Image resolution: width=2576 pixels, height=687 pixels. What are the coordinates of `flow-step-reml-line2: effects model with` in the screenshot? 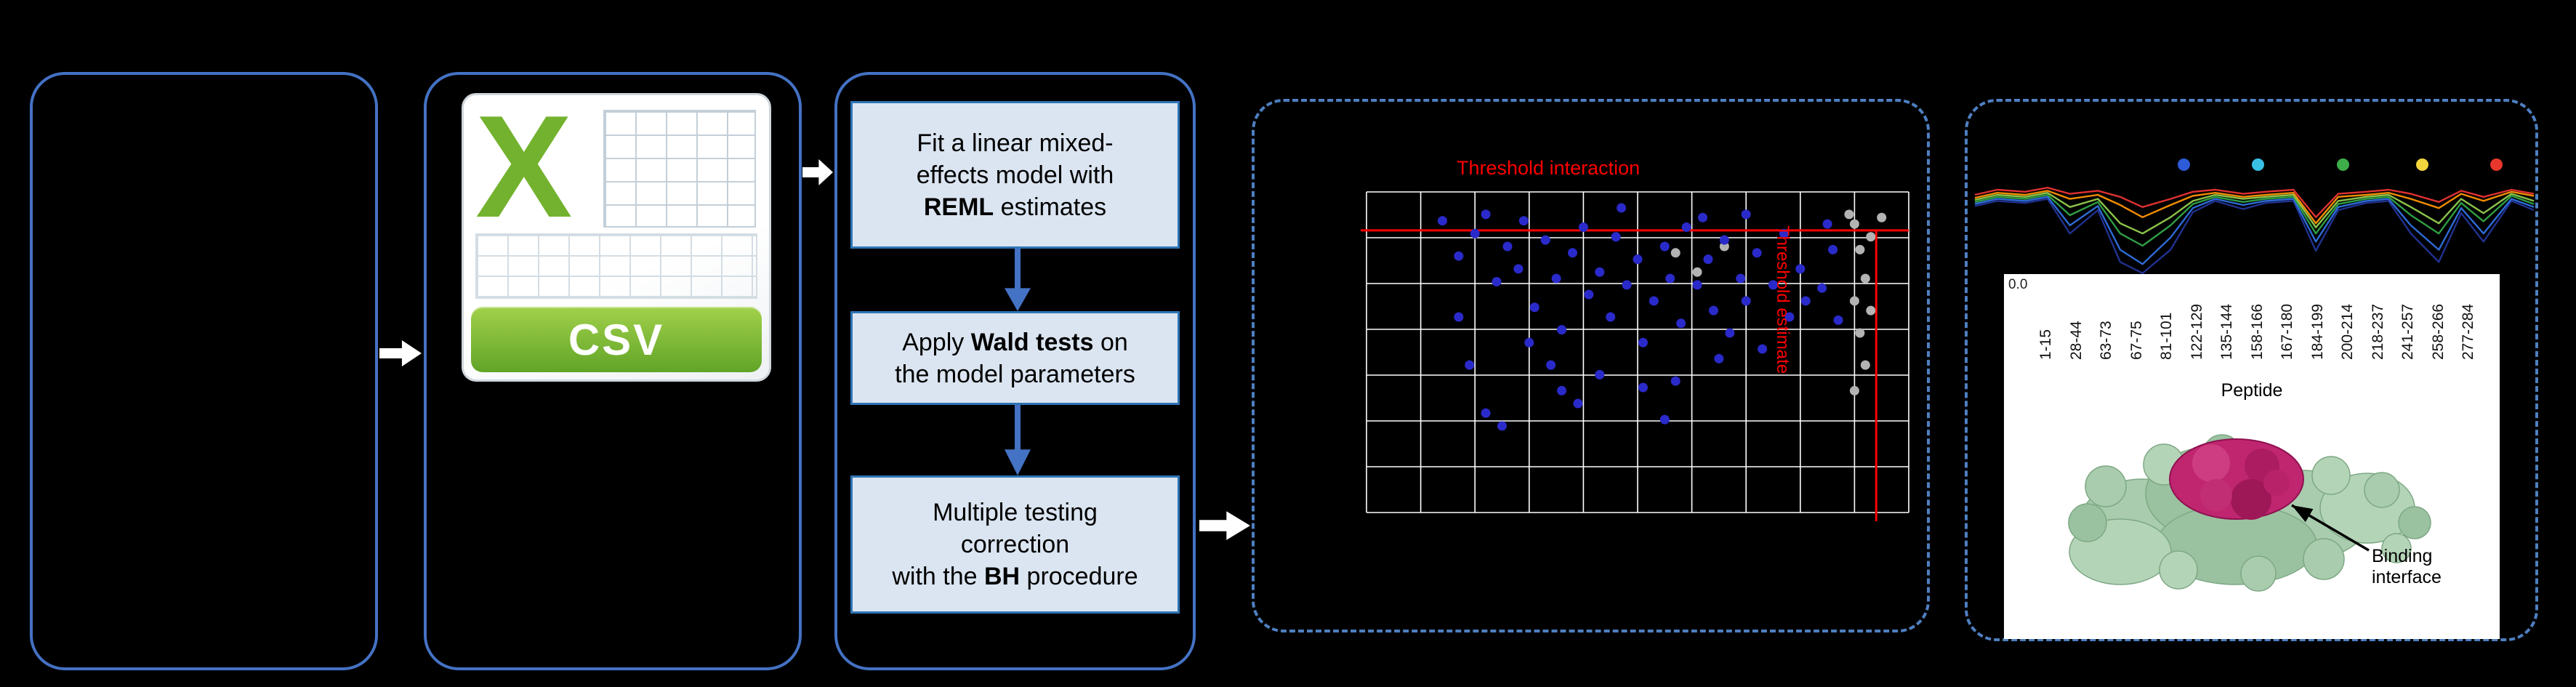 It's located at (1015, 175).